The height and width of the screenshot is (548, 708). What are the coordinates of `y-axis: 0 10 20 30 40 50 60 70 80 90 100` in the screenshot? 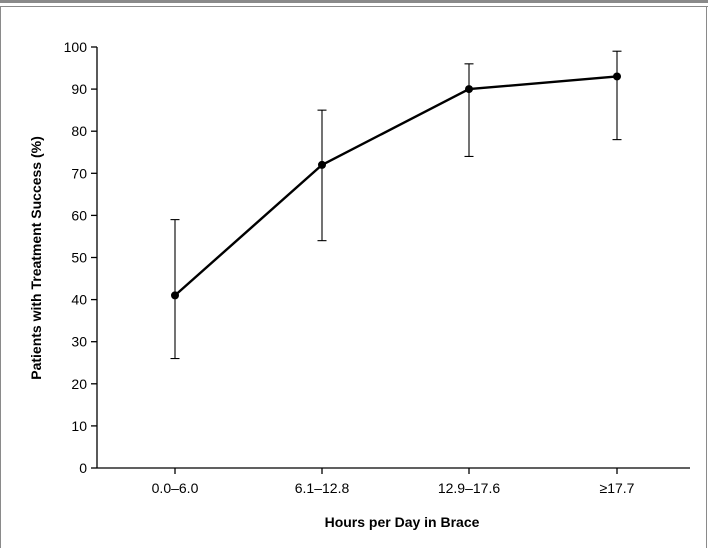 It's located at (81, 257).